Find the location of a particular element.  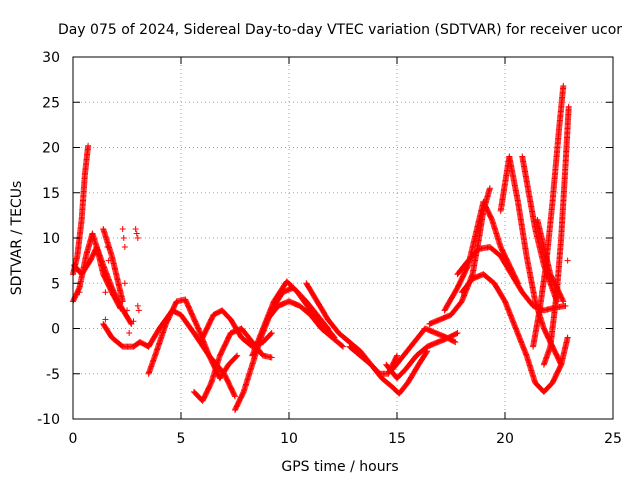

y-tick-label: 15 is located at coordinates (51, 194).